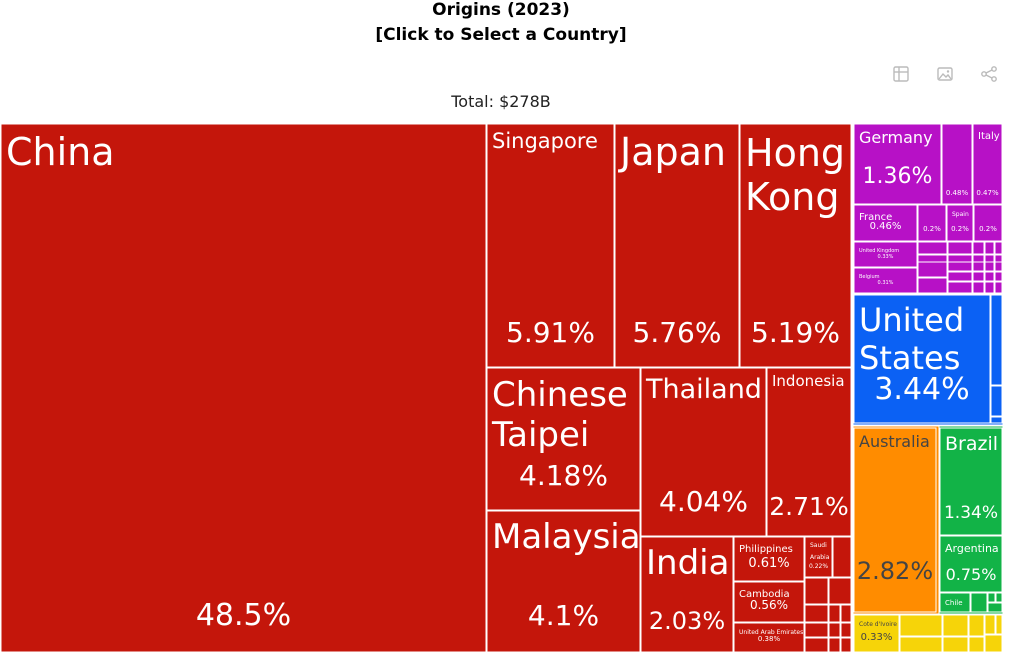 Image resolution: width=1016 pixels, height=653 pixels. Describe the element at coordinates (945, 74) in the screenshot. I see `image-icon` at that location.